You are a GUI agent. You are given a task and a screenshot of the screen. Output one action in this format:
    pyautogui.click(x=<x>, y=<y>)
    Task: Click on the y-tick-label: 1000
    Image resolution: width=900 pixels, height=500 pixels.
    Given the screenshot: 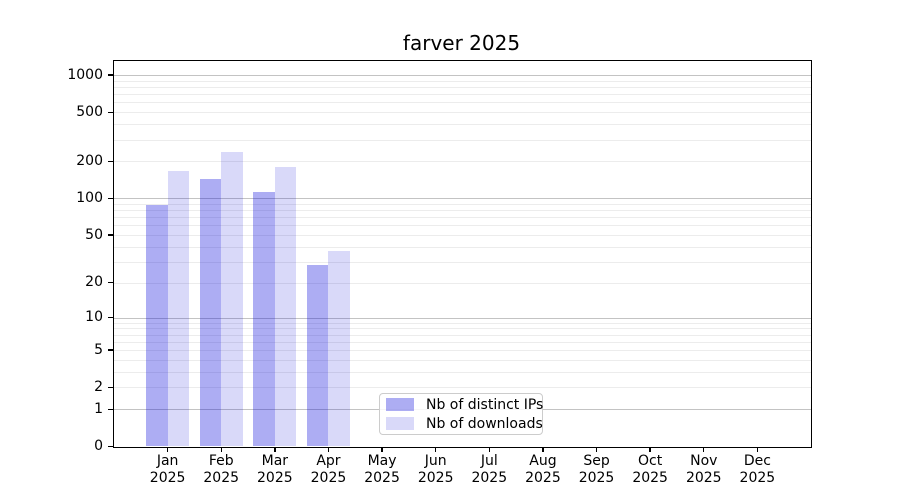 What is the action you would take?
    pyautogui.click(x=85, y=74)
    